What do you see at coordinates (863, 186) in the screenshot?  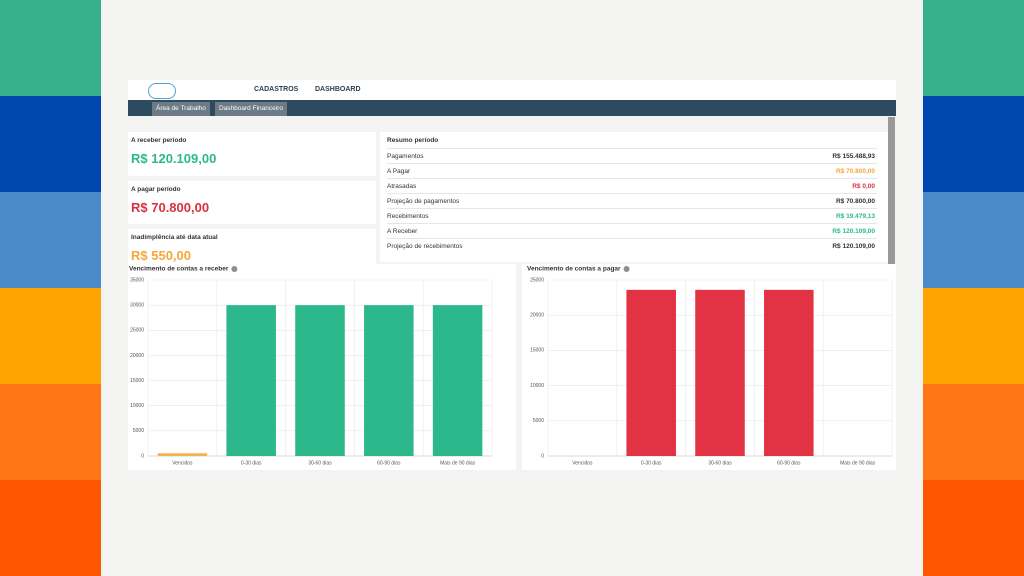 I see `row-value: R$ 0,00` at bounding box center [863, 186].